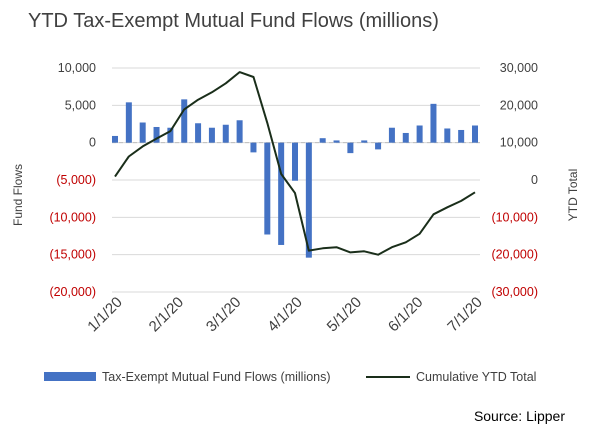 This screenshot has width=591, height=438. Describe the element at coordinates (167, 315) in the screenshot. I see `x-tick-label: 2/1/20` at that location.